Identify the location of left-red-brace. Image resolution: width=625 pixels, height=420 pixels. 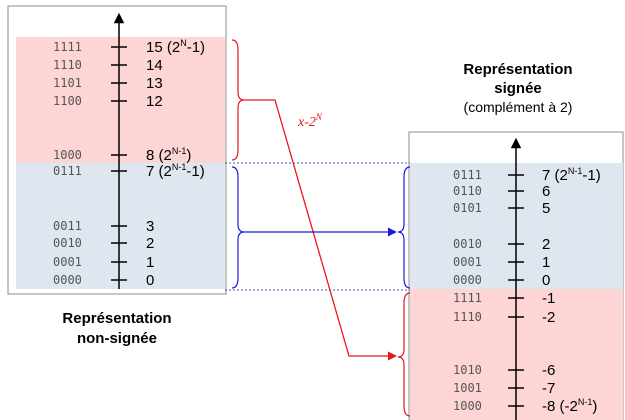
(238, 100).